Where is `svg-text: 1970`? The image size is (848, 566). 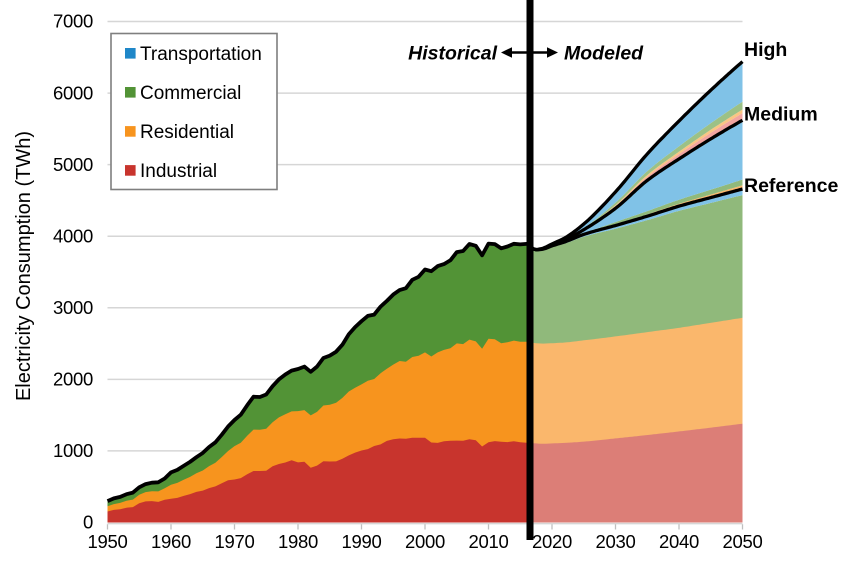 svg-text: 1970 is located at coordinates (235, 541).